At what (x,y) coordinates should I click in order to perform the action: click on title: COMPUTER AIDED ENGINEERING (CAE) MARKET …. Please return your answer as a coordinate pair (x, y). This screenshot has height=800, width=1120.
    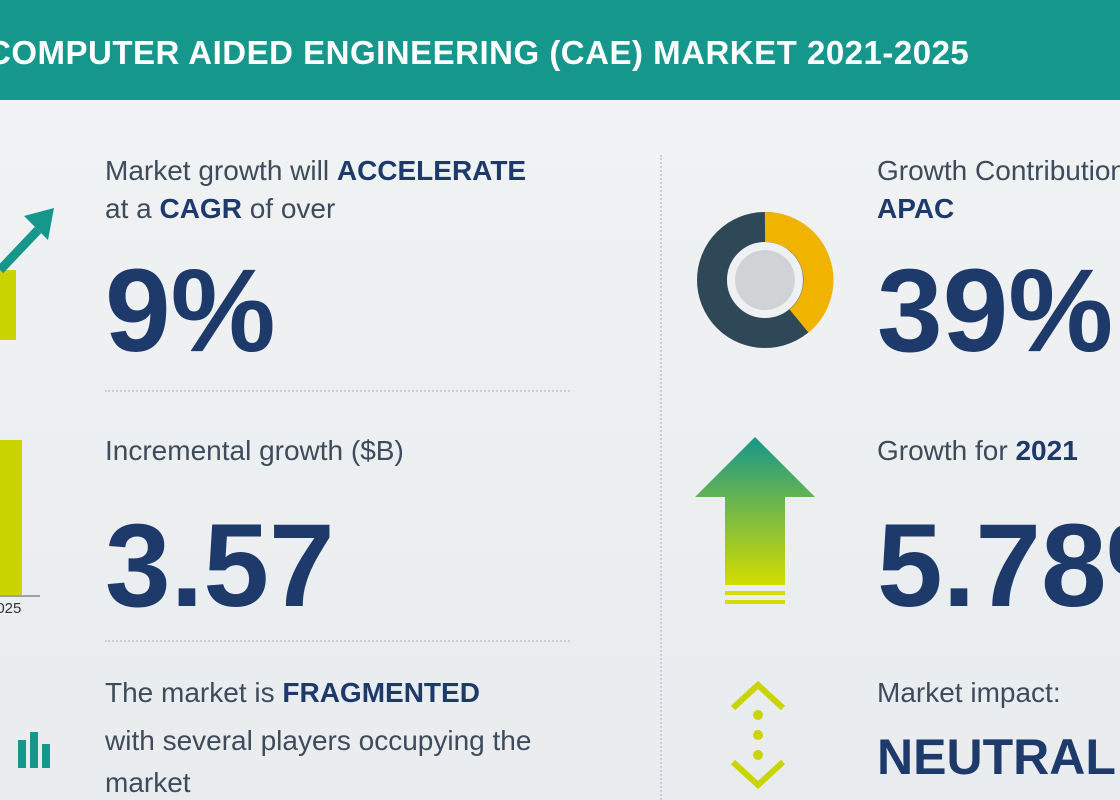
    Looking at the image, I should click on (485, 52).